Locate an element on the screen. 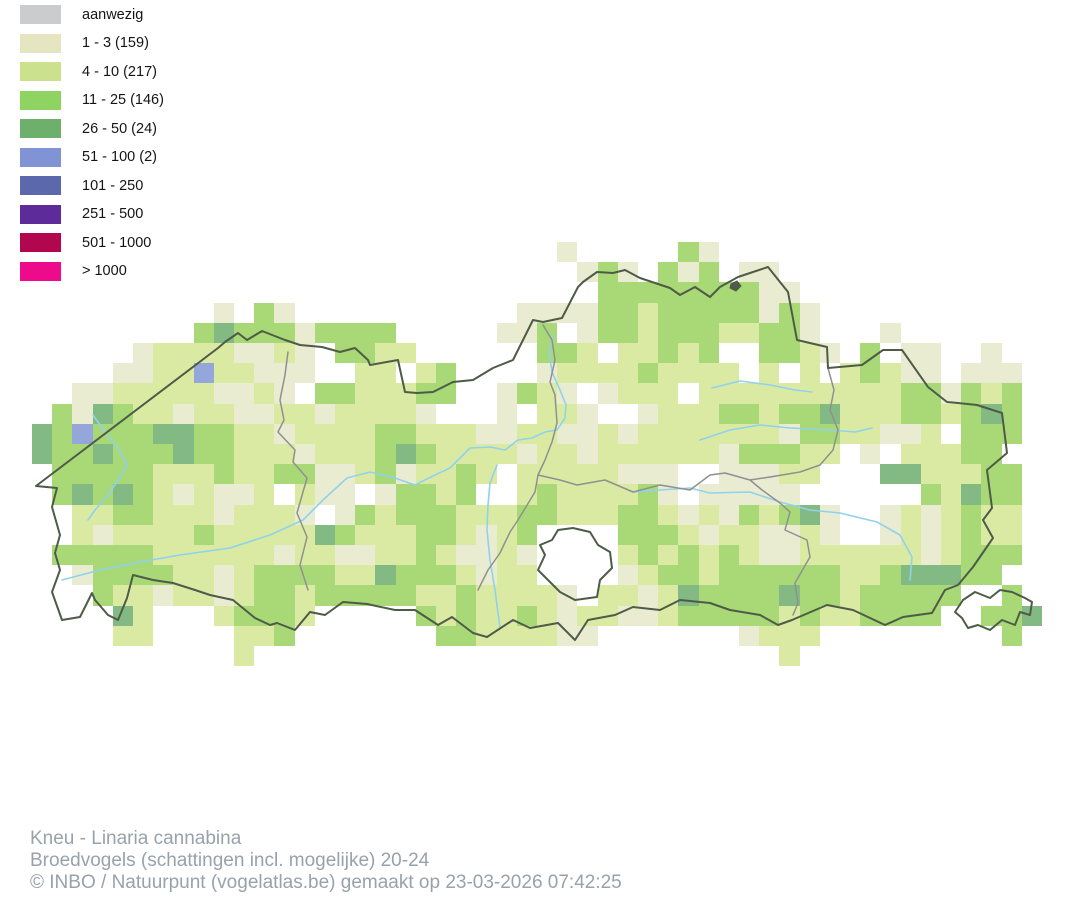  legend-swatch is located at coordinates (40, 71).